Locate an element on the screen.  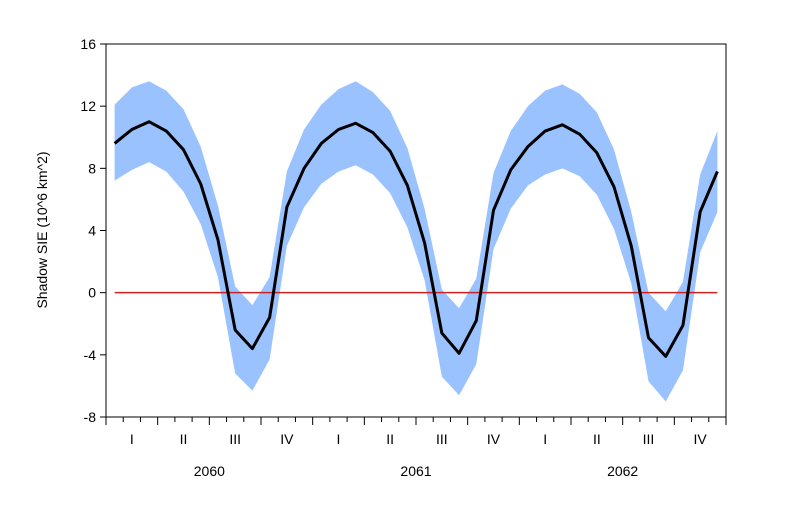
y-tick-label: 0 is located at coordinates (92, 293).